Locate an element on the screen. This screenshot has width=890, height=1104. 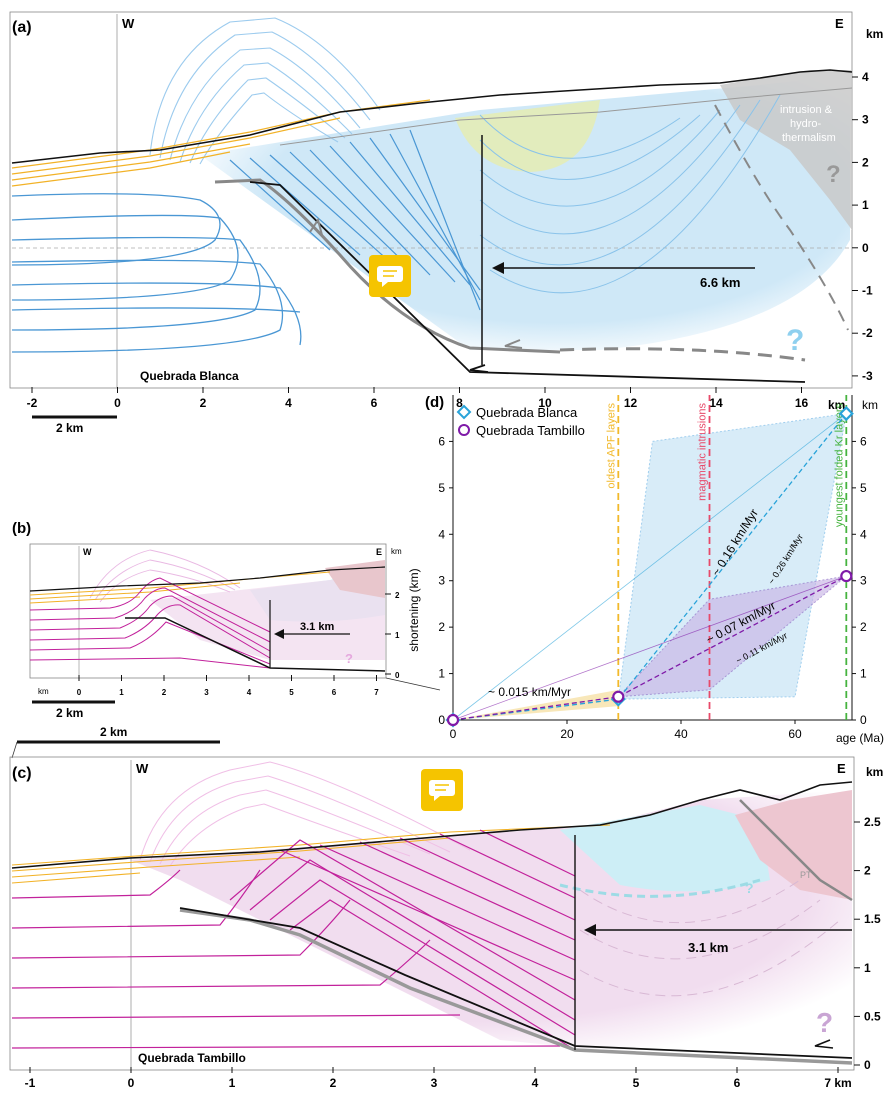
west-label: W is located at coordinates (128, 23).